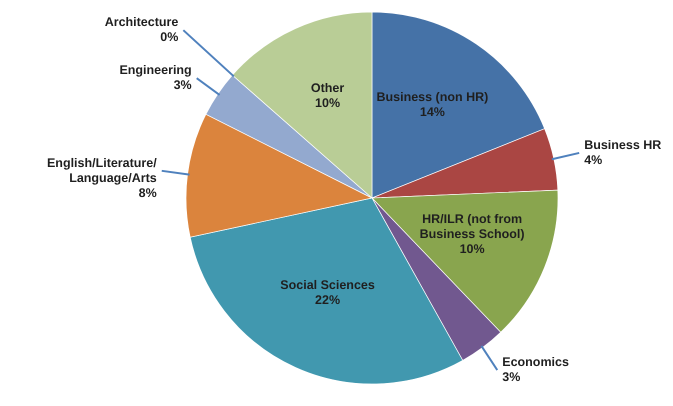 The image size is (673, 406). I want to click on slice-label: Business (non HR), so click(432, 97).